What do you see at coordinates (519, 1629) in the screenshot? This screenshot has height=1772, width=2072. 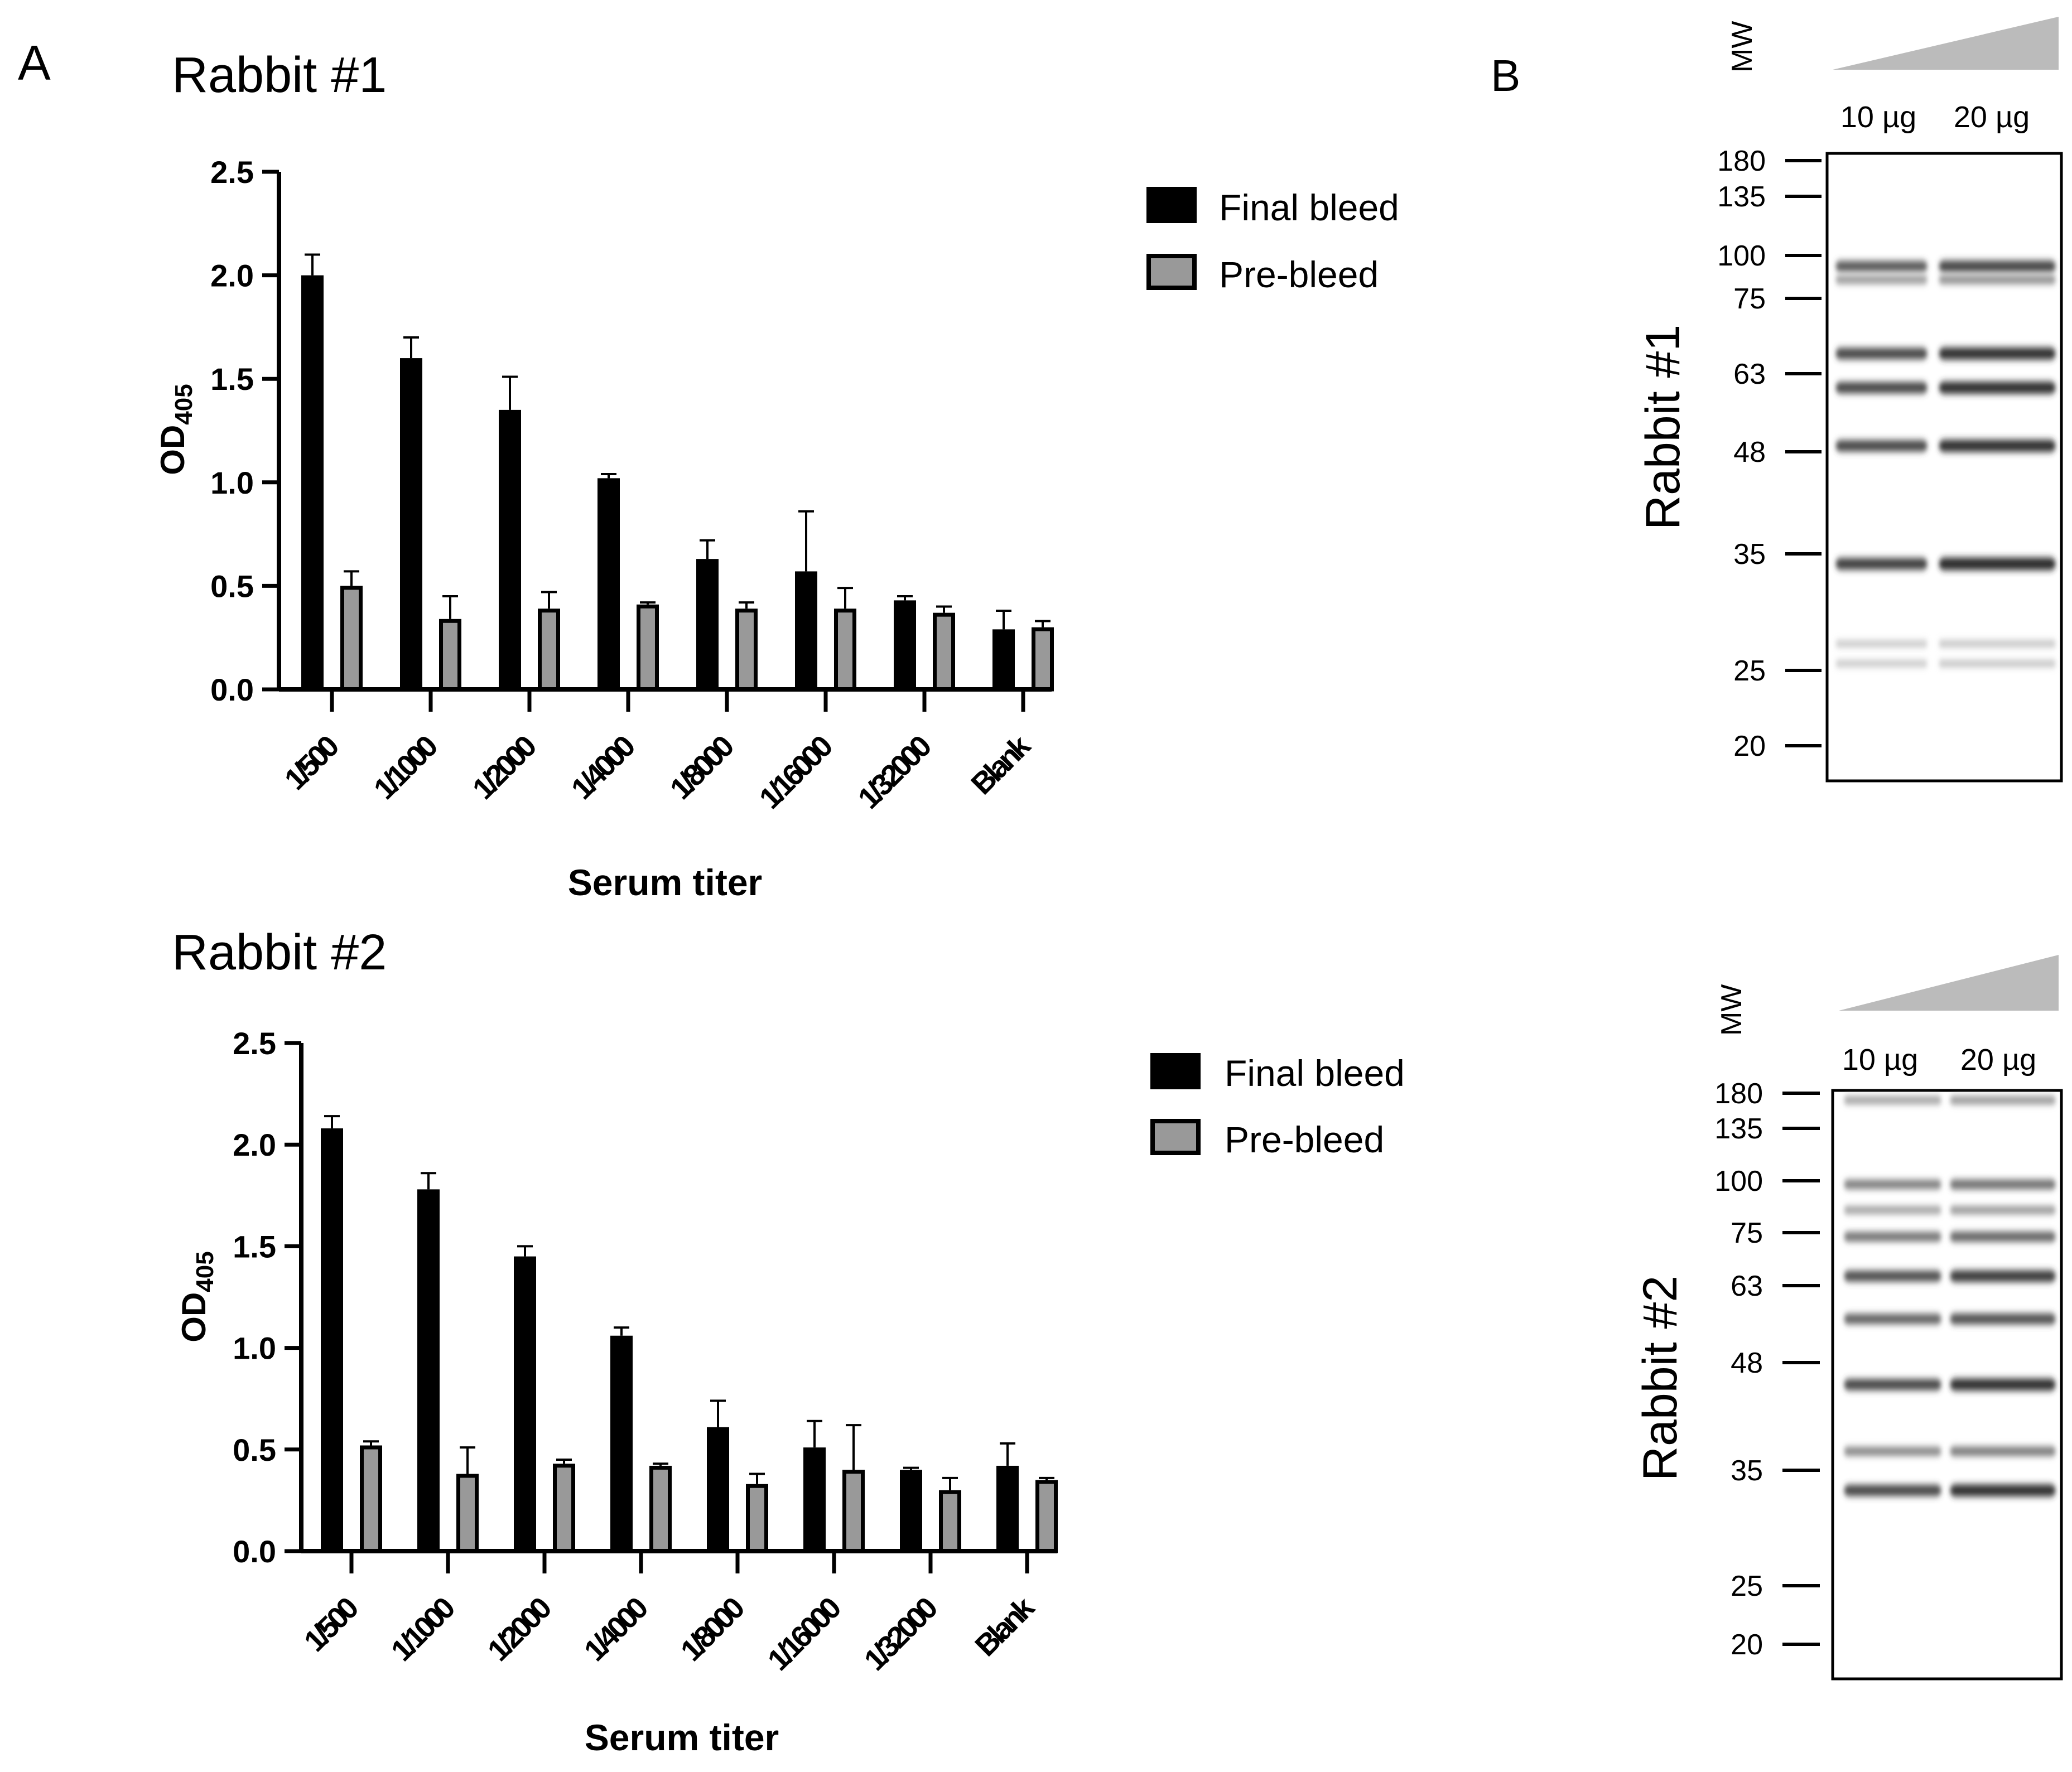 I see `x-tick-label: 1/2000` at bounding box center [519, 1629].